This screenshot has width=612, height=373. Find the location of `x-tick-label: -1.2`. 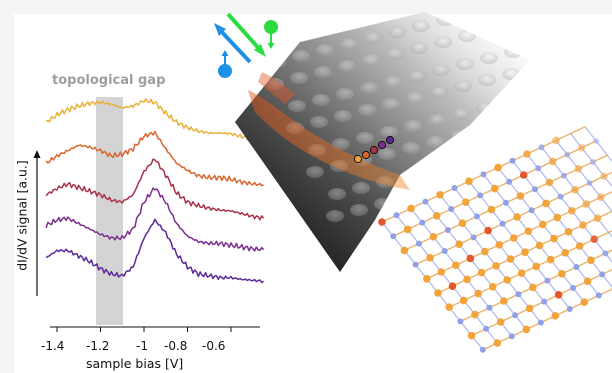

x-tick-label: -1.2 is located at coordinates (98, 346).